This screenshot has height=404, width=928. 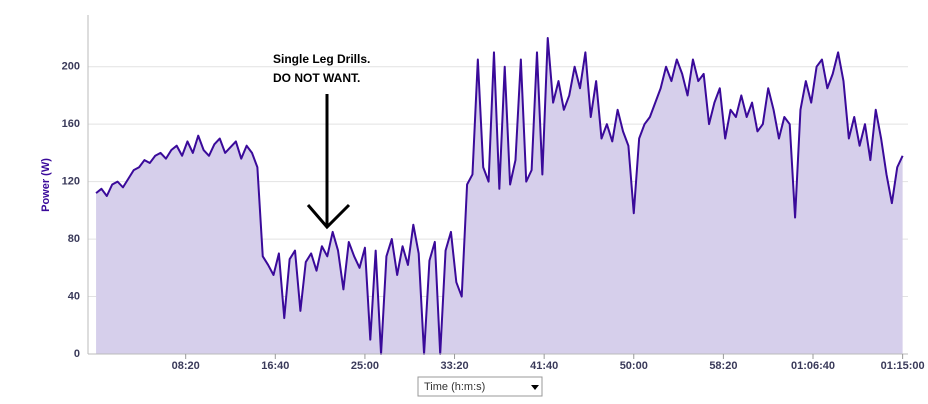 What do you see at coordinates (321, 59) in the screenshot?
I see `annotation: Single Leg Drills.` at bounding box center [321, 59].